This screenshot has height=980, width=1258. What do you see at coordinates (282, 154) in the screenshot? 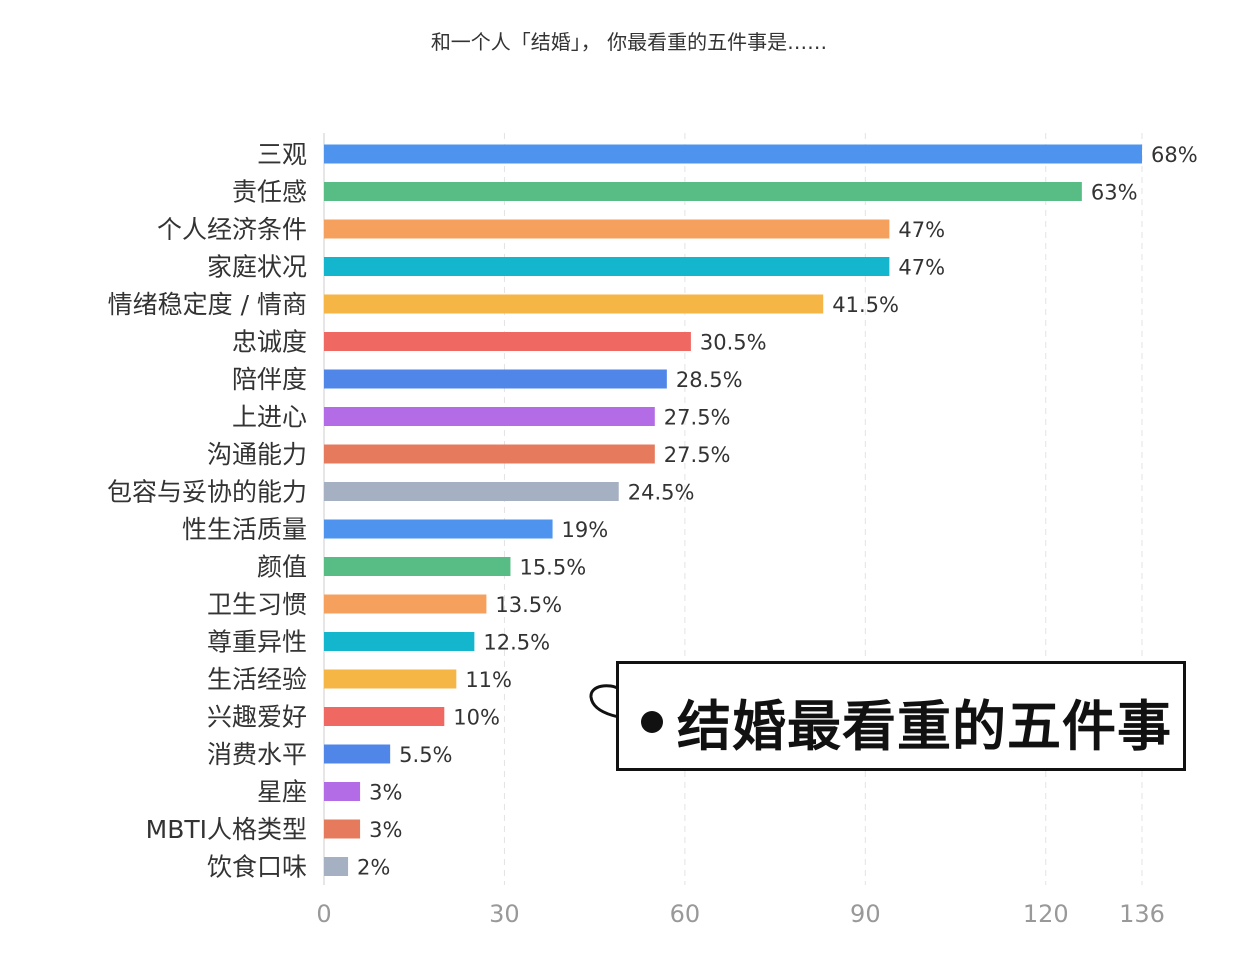
I see `category-label: 三观` at bounding box center [282, 154].